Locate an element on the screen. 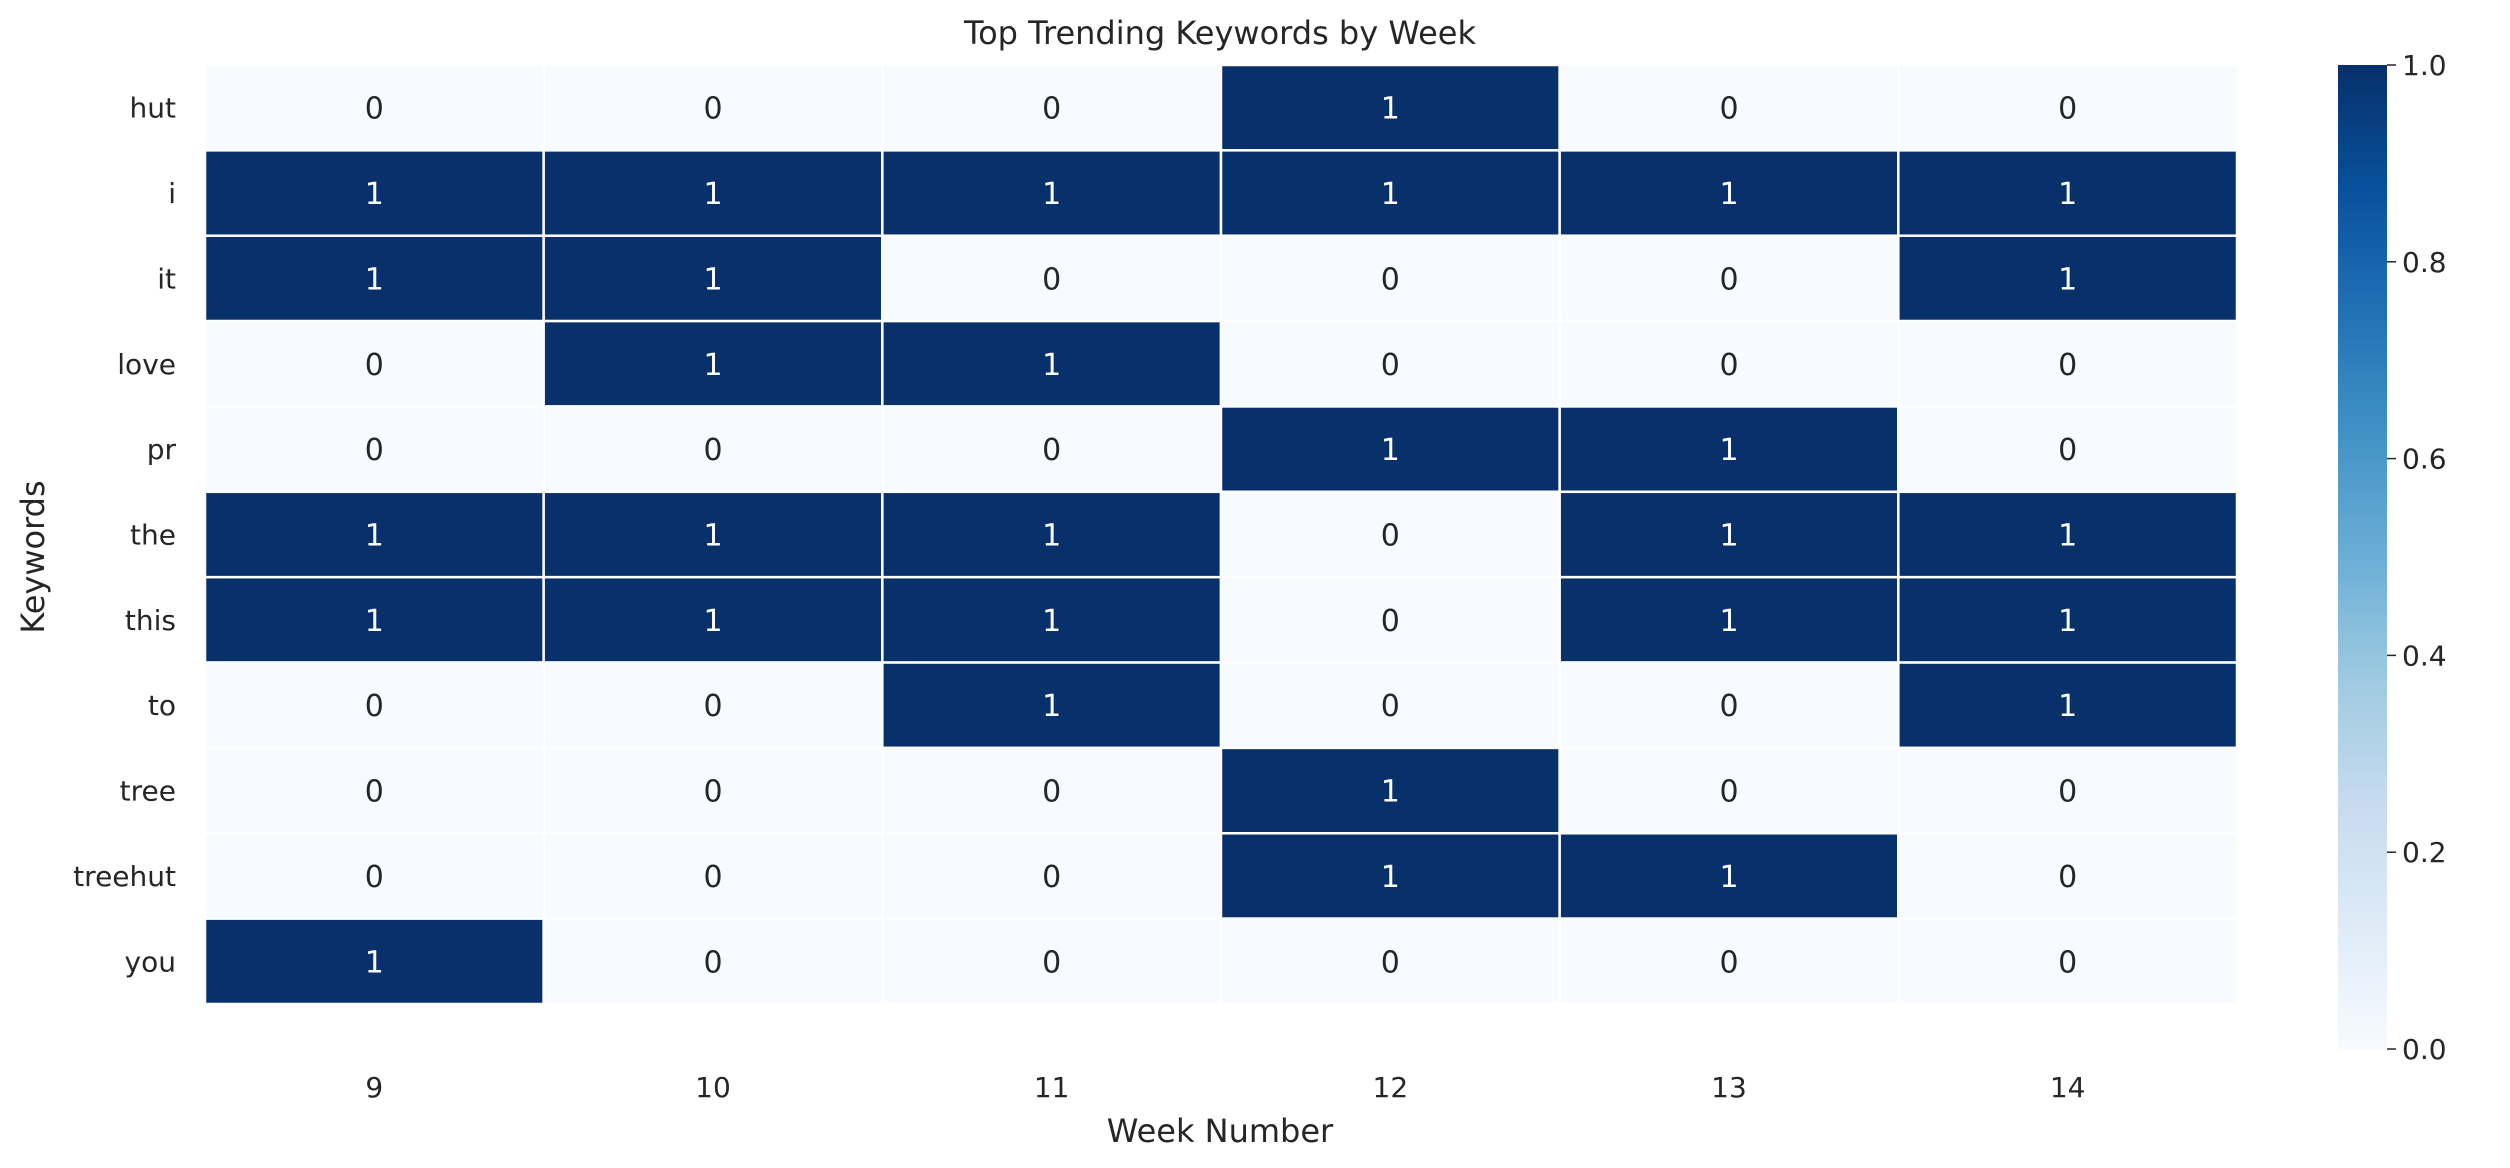 This screenshot has width=2510, height=1168. y-axis-label: Keywords is located at coordinates (33, 556).